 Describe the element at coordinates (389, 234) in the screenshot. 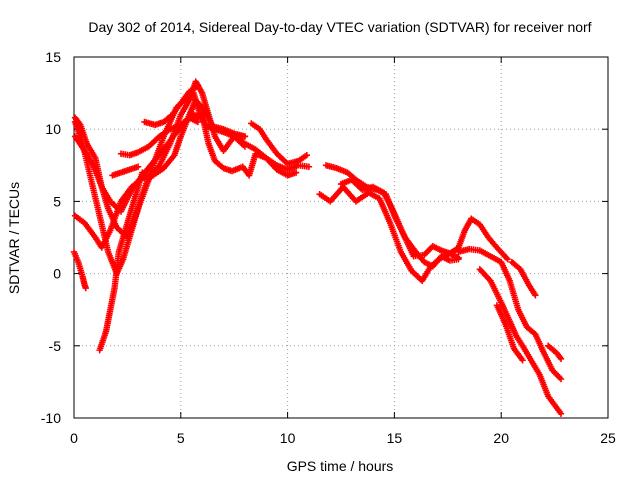

I see `series-track-m` at that location.